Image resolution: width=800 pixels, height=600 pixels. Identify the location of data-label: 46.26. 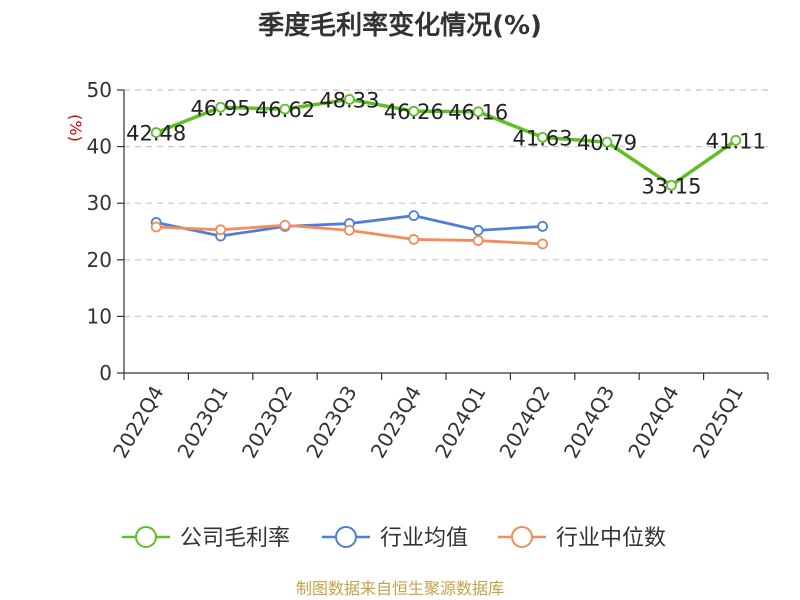
(414, 112).